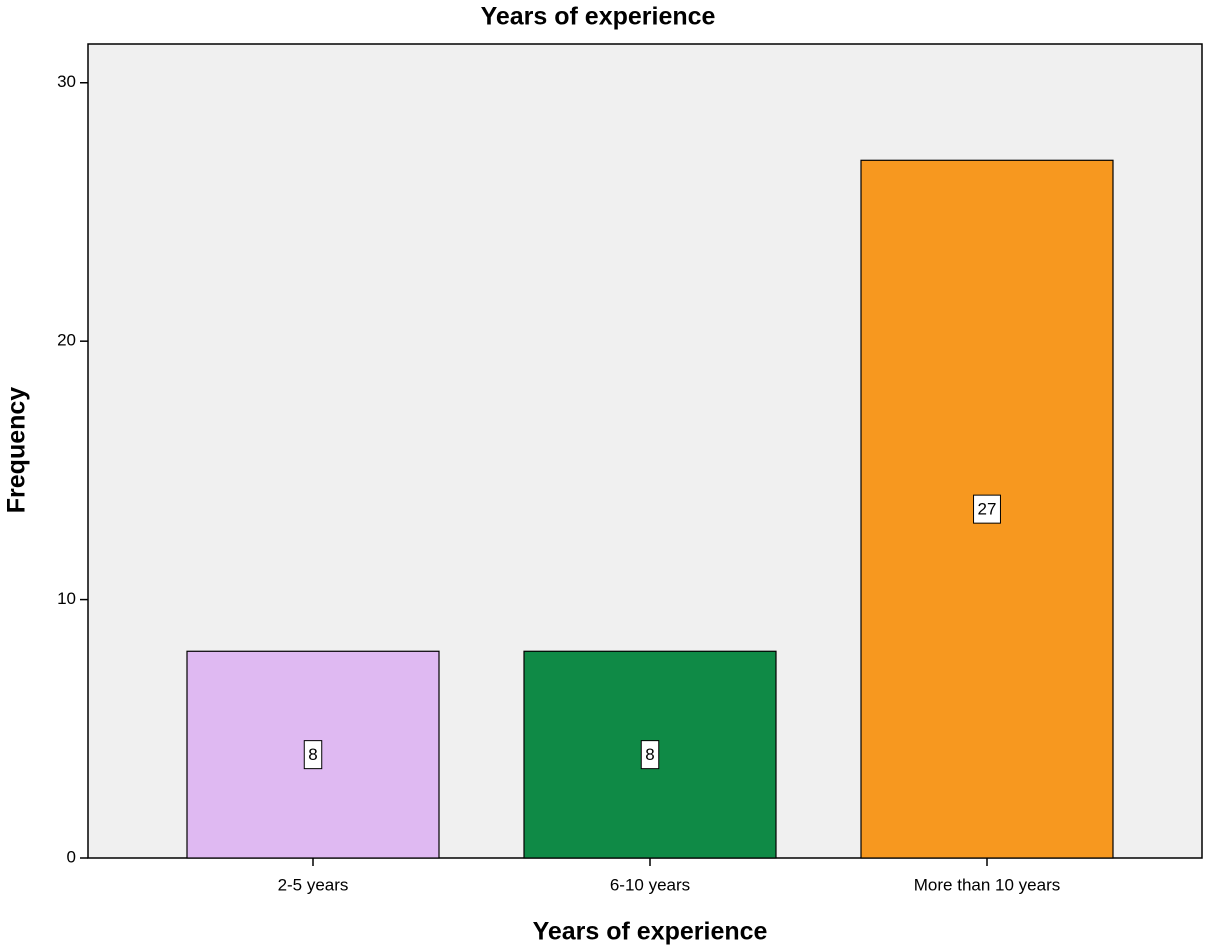  Describe the element at coordinates (66, 340) in the screenshot. I see `y-tick-label: 20` at that location.